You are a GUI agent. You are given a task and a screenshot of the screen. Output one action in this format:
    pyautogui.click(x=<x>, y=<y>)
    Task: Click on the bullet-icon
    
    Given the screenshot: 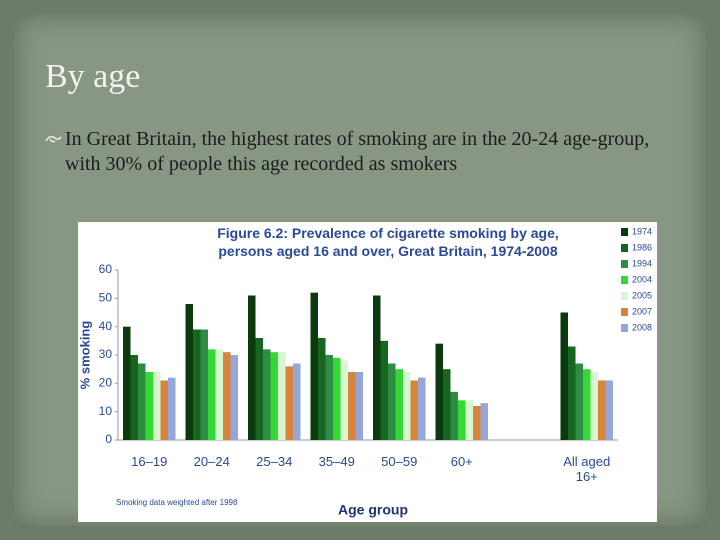 What is the action you would take?
    pyautogui.click(x=53, y=139)
    